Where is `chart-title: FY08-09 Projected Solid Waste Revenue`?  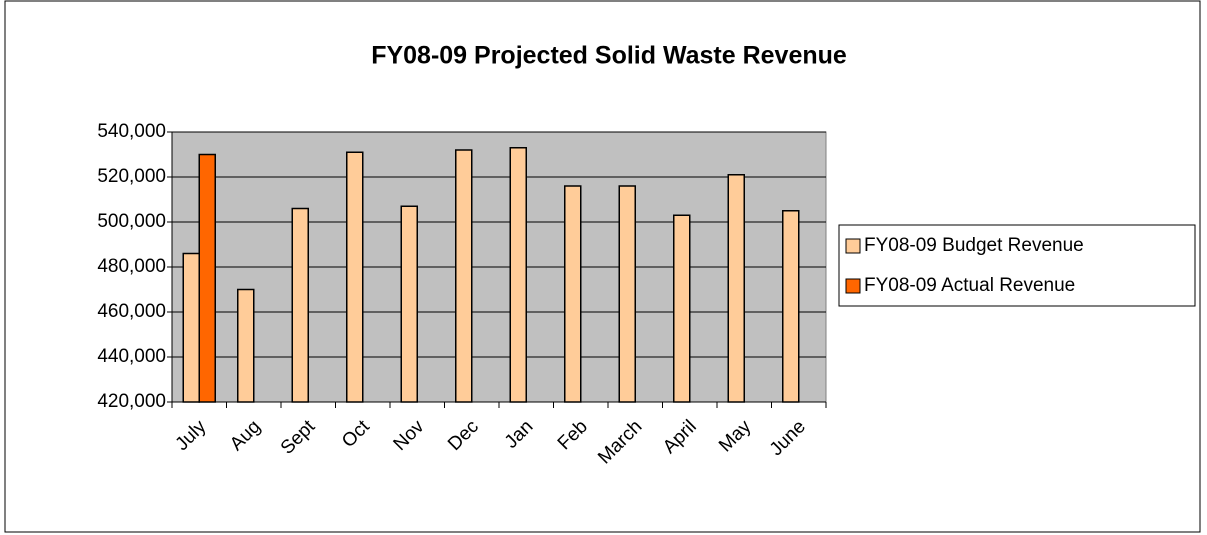
chart-title: FY08-09 Projected Solid Waste Revenue is located at coordinates (609, 56).